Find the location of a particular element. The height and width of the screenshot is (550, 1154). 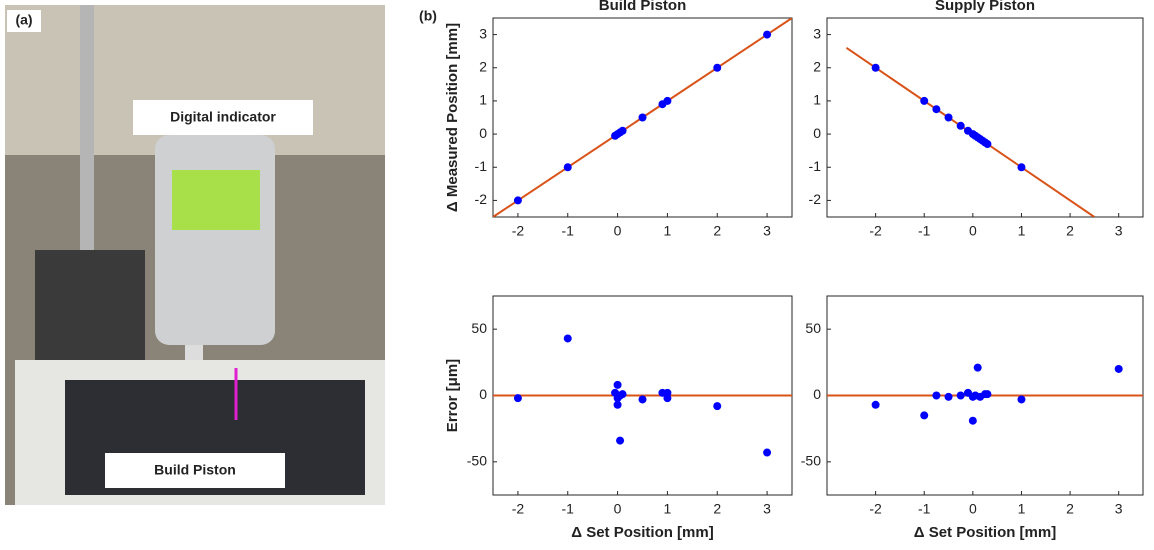

photo-indicator is located at coordinates (215, 240).